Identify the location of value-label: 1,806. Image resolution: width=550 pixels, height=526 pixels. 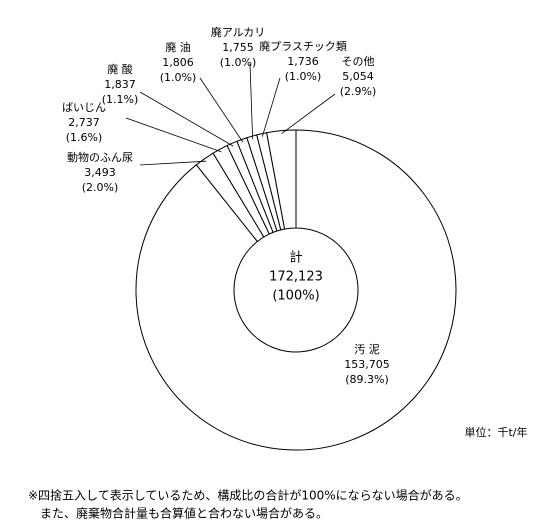
(178, 62).